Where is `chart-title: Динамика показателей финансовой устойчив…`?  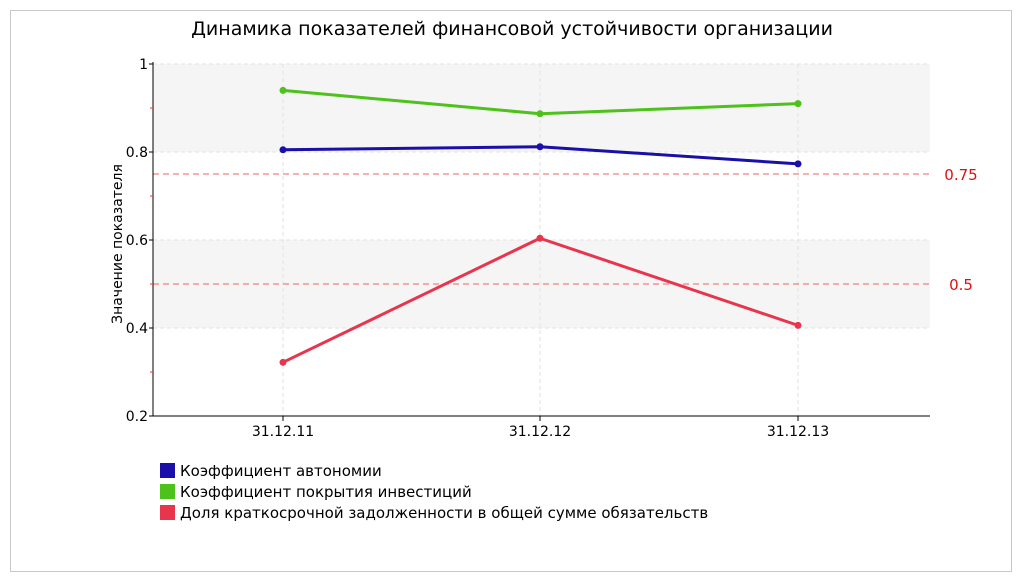
chart-title: Динамика показателей финансовой устойчив… is located at coordinates (512, 29).